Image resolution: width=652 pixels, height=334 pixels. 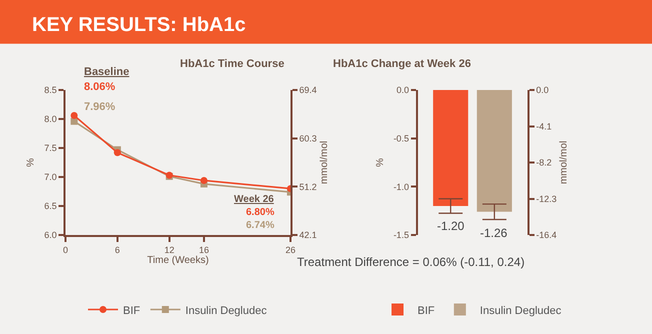 What do you see at coordinates (260, 225) in the screenshot?
I see `annotation: 6.74%` at bounding box center [260, 225].